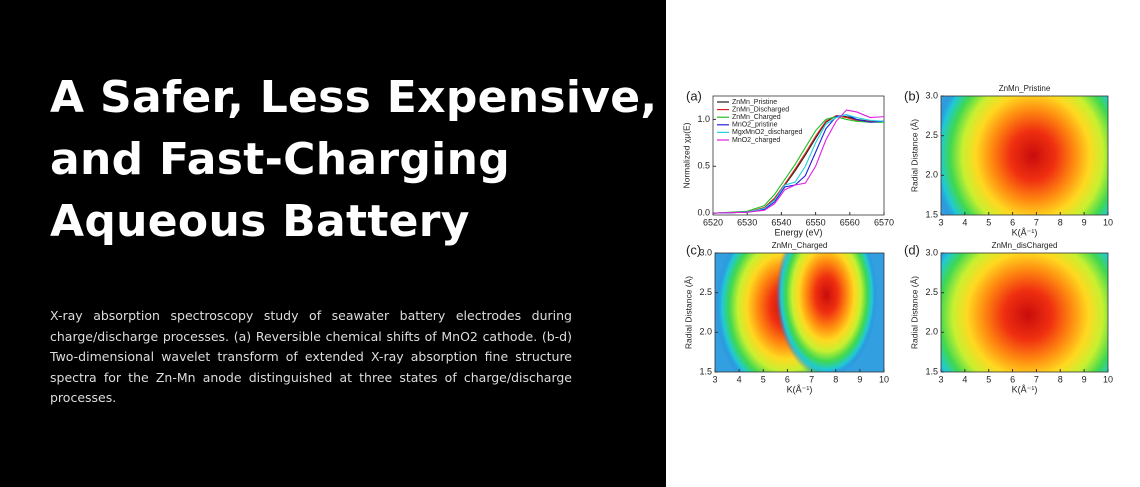 This screenshot has height=487, width=1140. I want to click on panel-label: (c), so click(693, 249).